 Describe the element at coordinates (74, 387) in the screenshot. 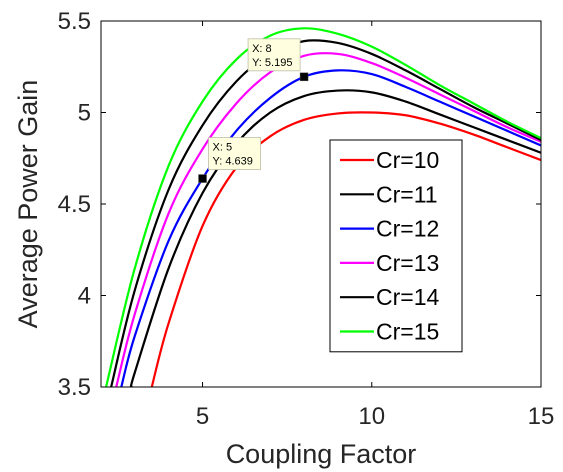

I see `y-tick-label: 3.5` at that location.